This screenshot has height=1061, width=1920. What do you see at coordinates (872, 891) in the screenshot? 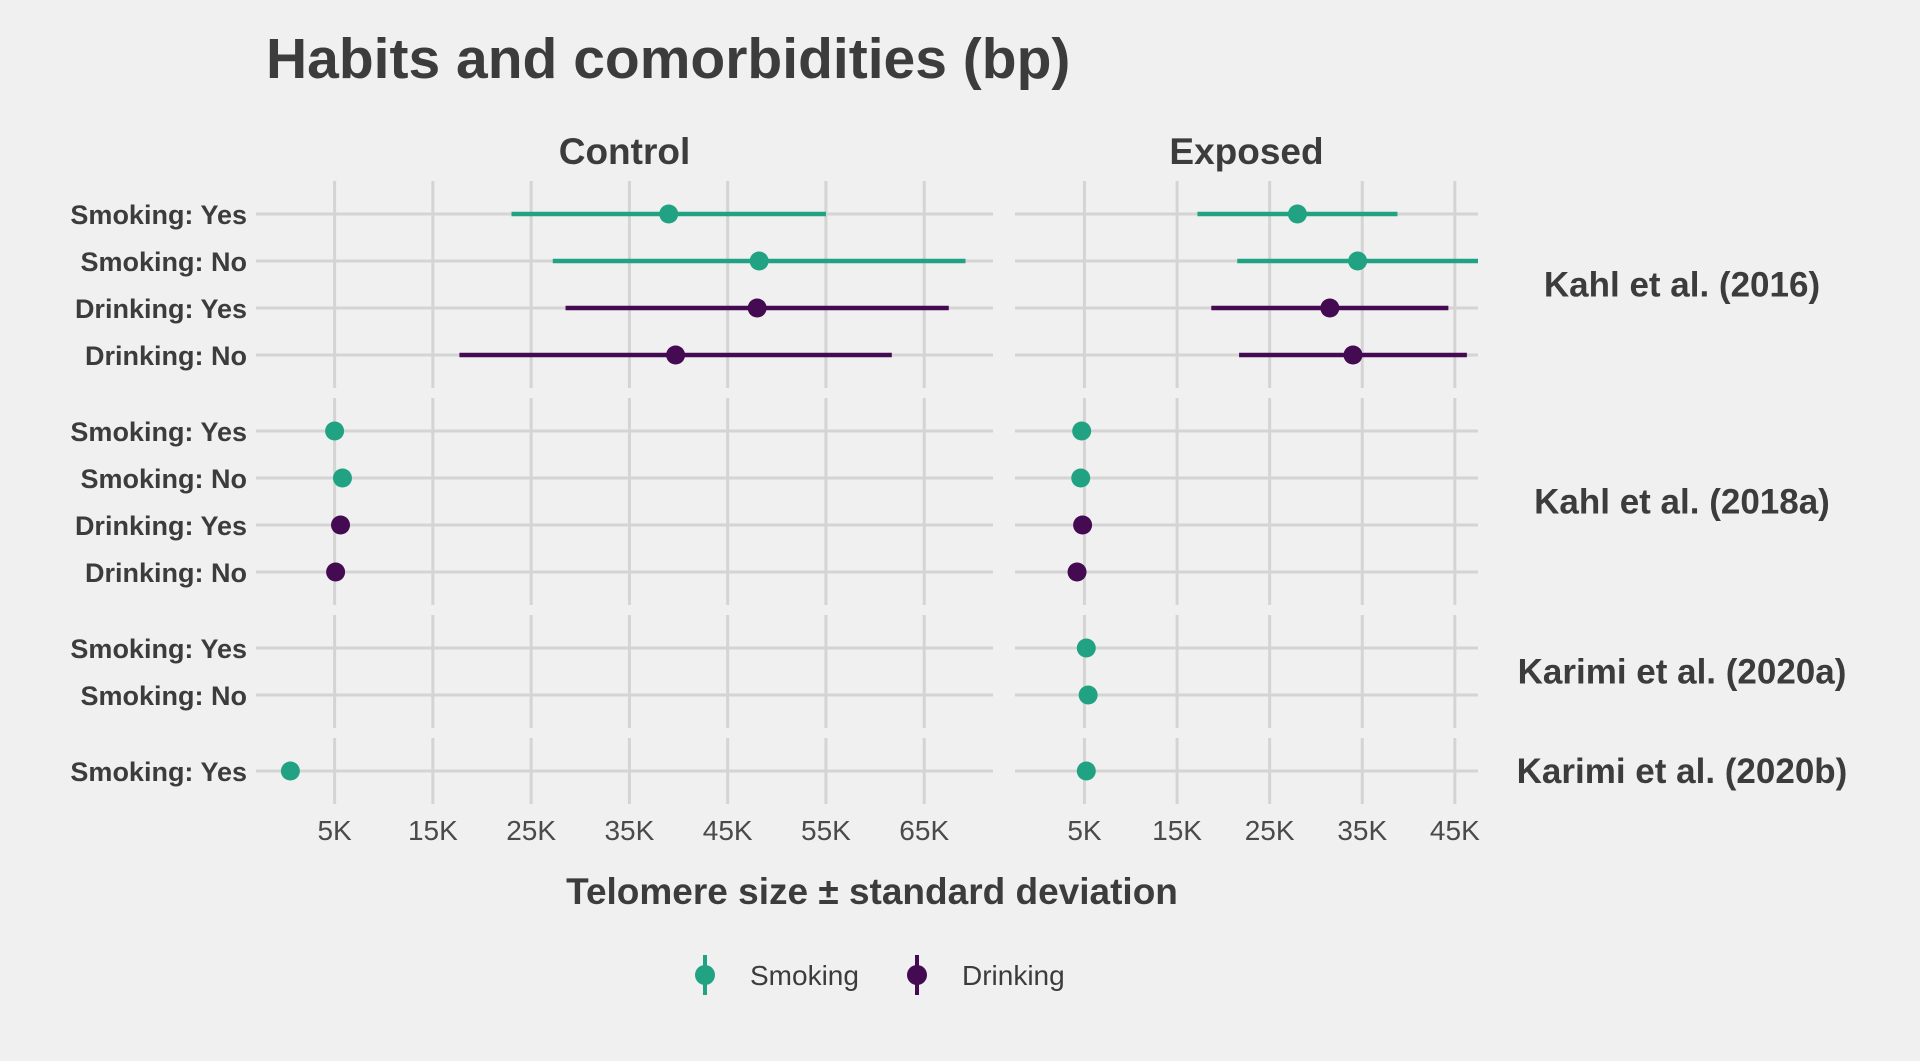
I see `x-axis-title: Telomere size ± standard deviation` at bounding box center [872, 891].